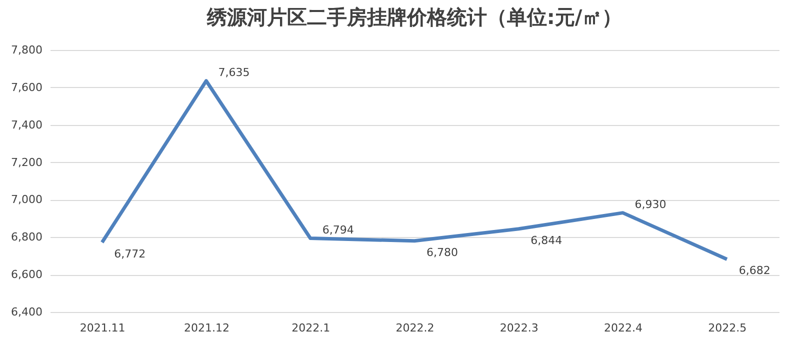  Describe the element at coordinates (26, 312) in the screenshot. I see `y-tick-label: 6,400` at that location.